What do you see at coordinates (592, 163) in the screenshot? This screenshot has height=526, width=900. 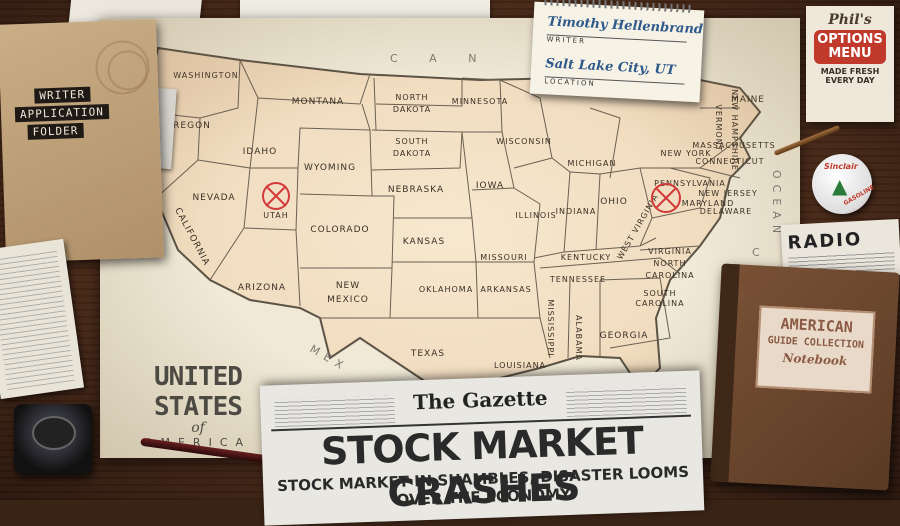 I see `state-label: MICHIGAN` at bounding box center [592, 163].